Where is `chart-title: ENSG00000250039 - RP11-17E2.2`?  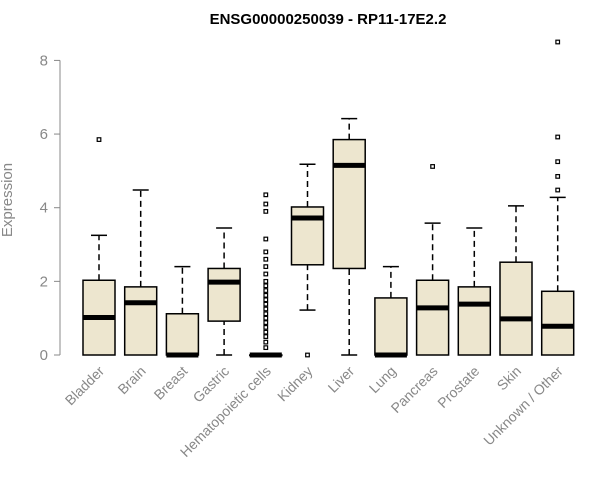
chart-title: ENSG00000250039 - RP11-17E2.2 is located at coordinates (328, 19).